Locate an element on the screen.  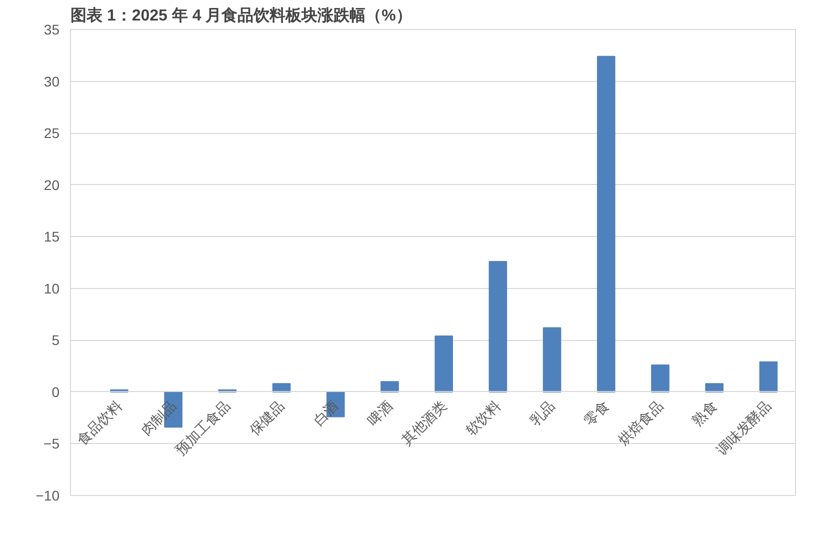
y-tick-label: 5 is located at coordinates (56, 340).